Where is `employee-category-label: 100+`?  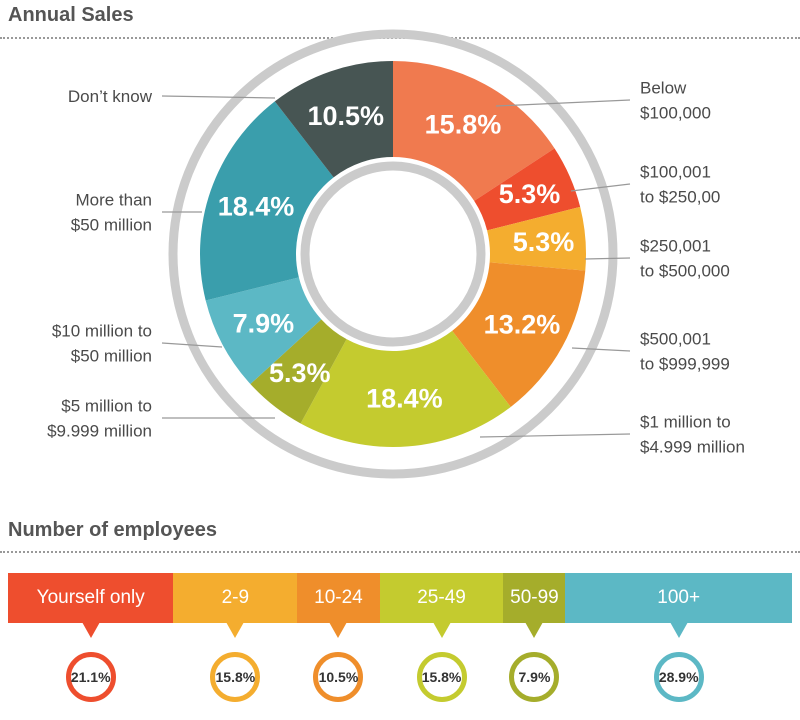
employee-category-label: 100+ is located at coordinates (679, 597).